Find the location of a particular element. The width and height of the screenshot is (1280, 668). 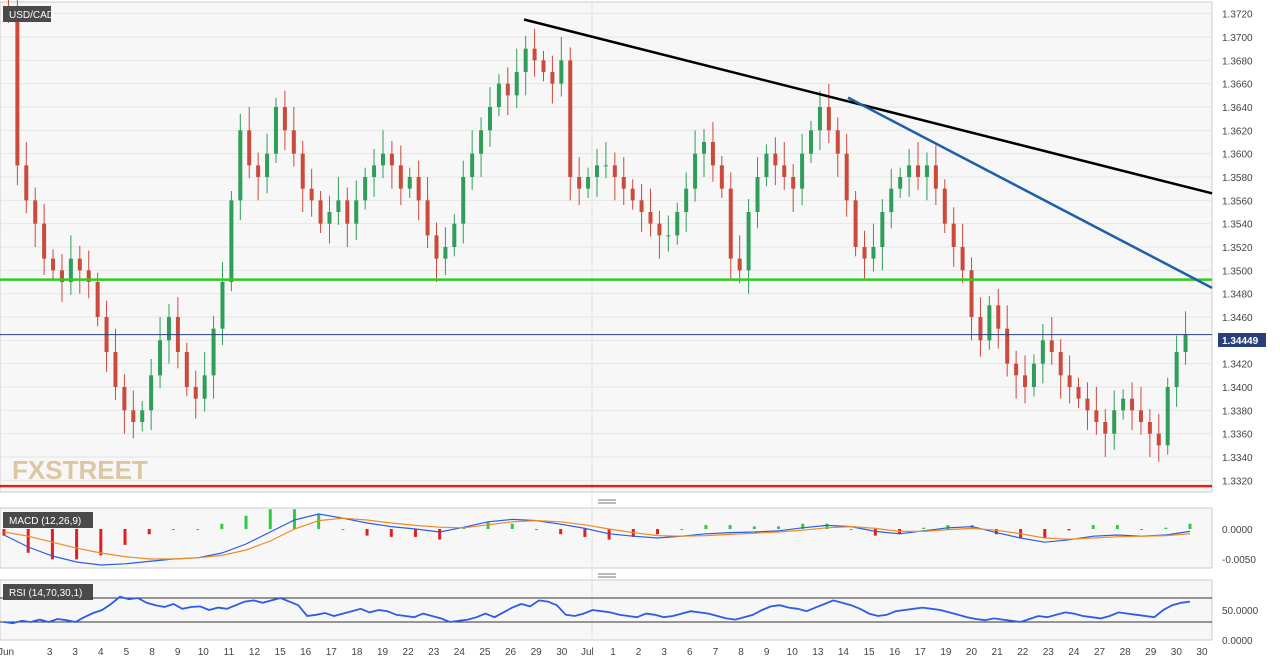

macd-badge is located at coordinates (48, 520).